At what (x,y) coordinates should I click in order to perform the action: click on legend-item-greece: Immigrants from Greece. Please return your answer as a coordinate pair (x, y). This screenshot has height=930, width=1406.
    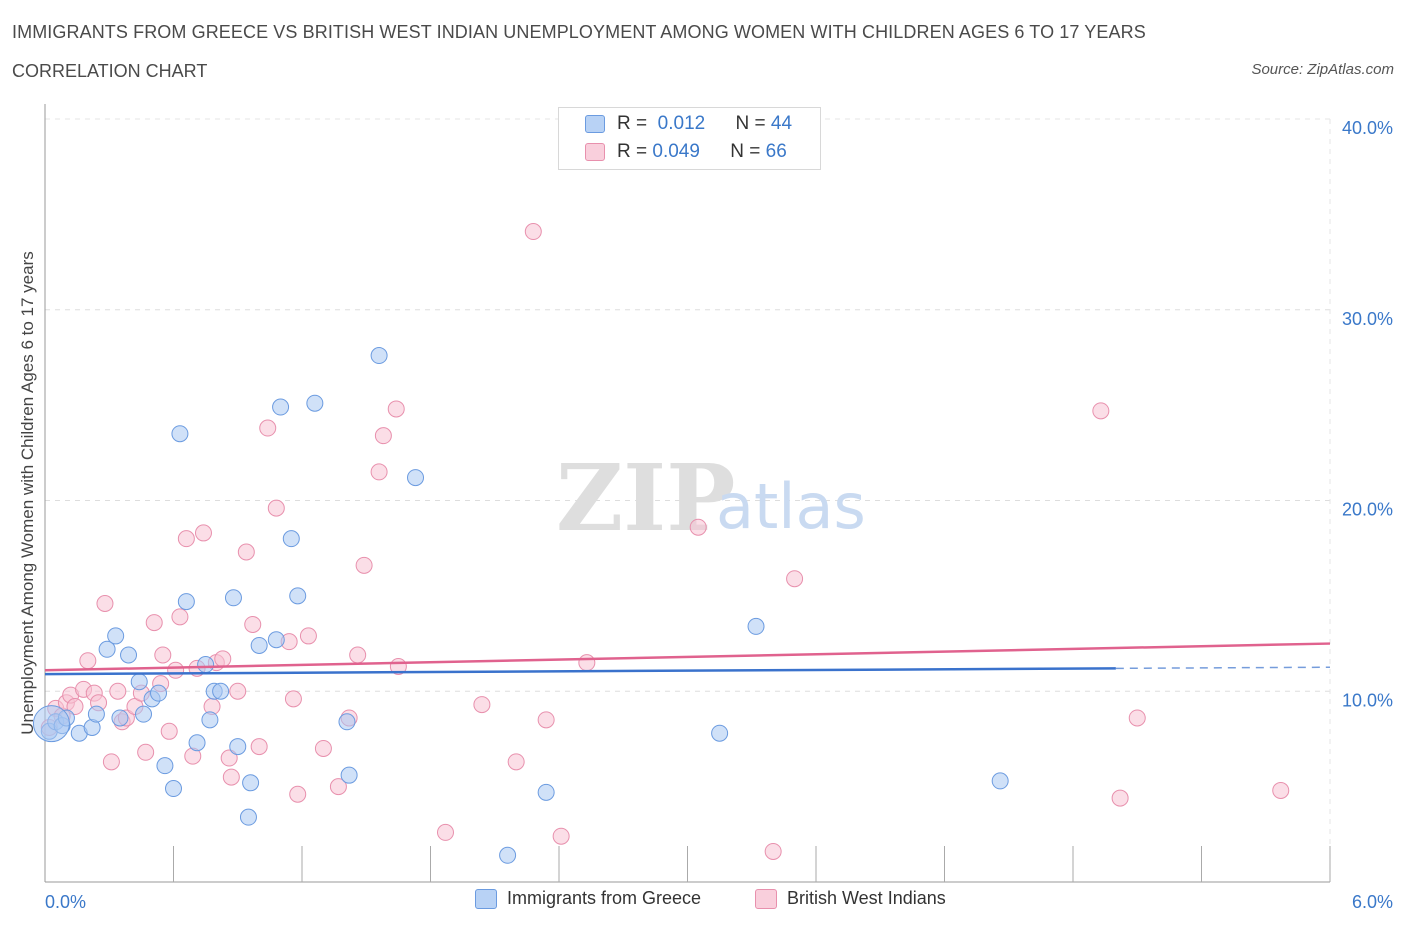
    Looking at the image, I should click on (588, 898).